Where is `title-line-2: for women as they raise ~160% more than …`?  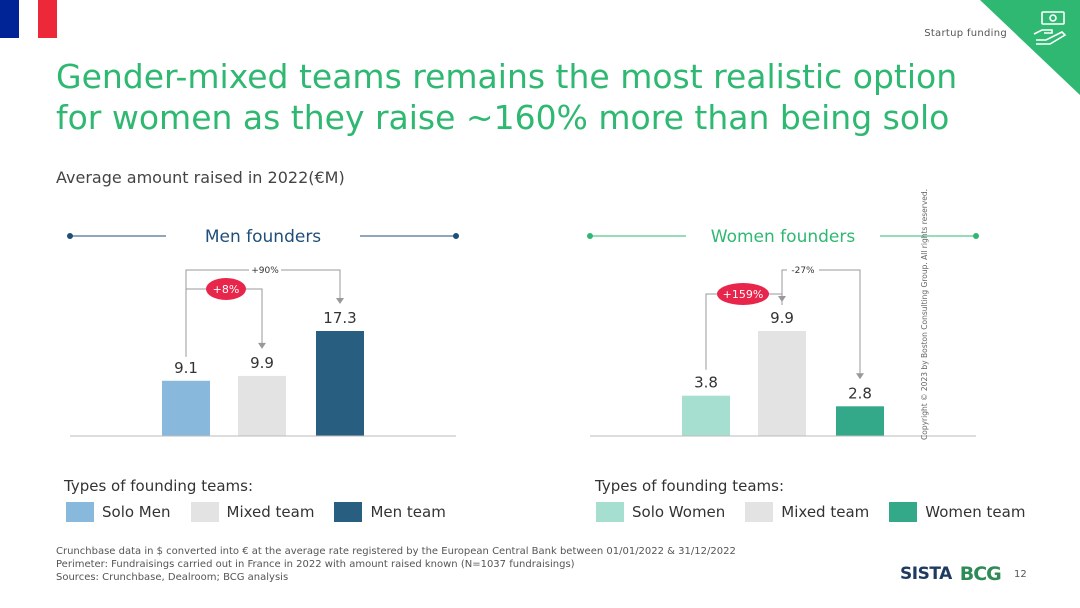
title-line-2: for women as they raise ~160% more than … is located at coordinates (503, 117).